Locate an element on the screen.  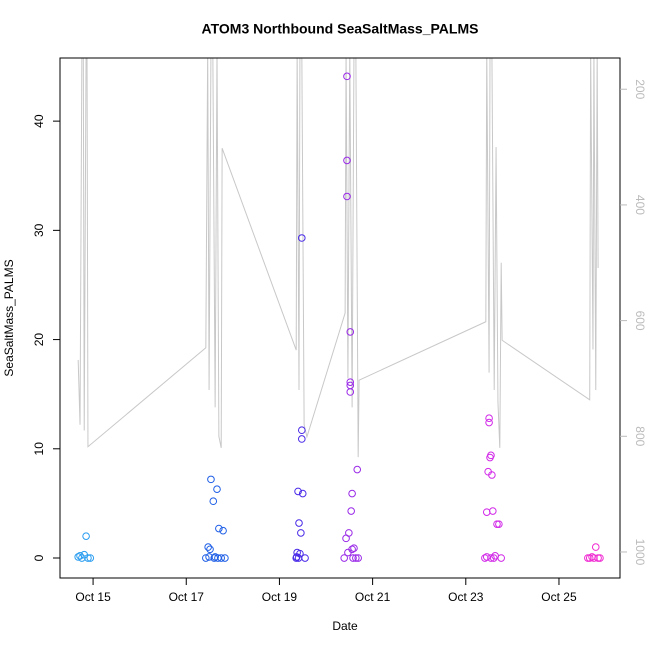
y2-tick-label: 1000 is located at coordinates (640, 552).